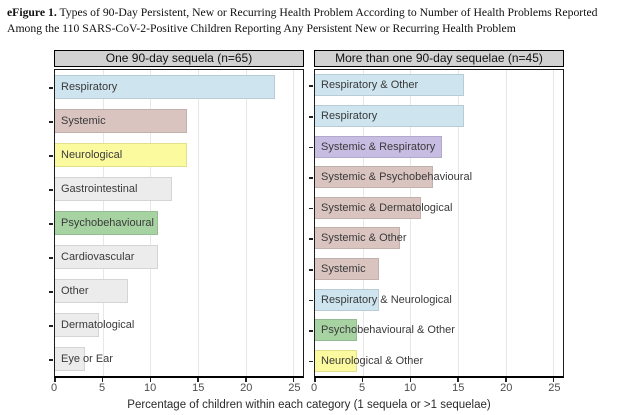 The height and width of the screenshot is (415, 624). Describe the element at coordinates (370, 85) in the screenshot. I see `bar-label: Respiratory & Other` at that location.